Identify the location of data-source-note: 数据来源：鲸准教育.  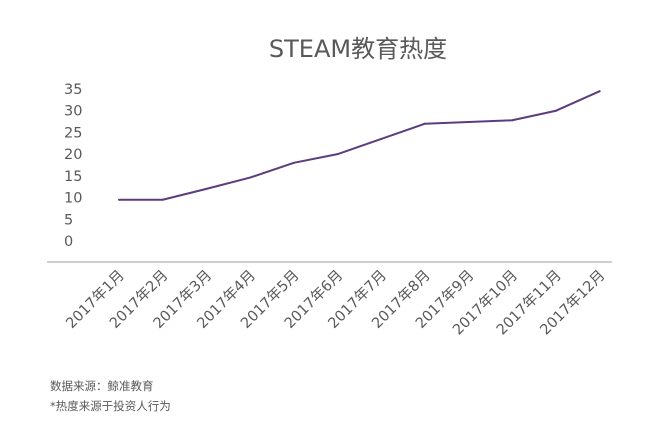
(102, 386).